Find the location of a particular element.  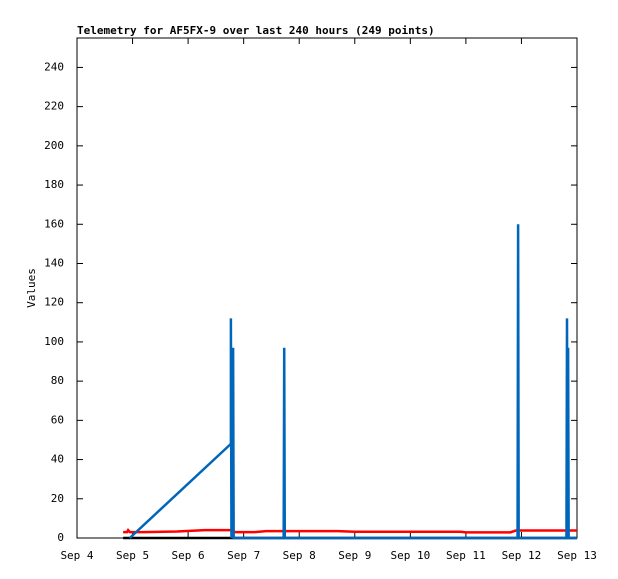

y-tick-label: 0 is located at coordinates (60, 537).